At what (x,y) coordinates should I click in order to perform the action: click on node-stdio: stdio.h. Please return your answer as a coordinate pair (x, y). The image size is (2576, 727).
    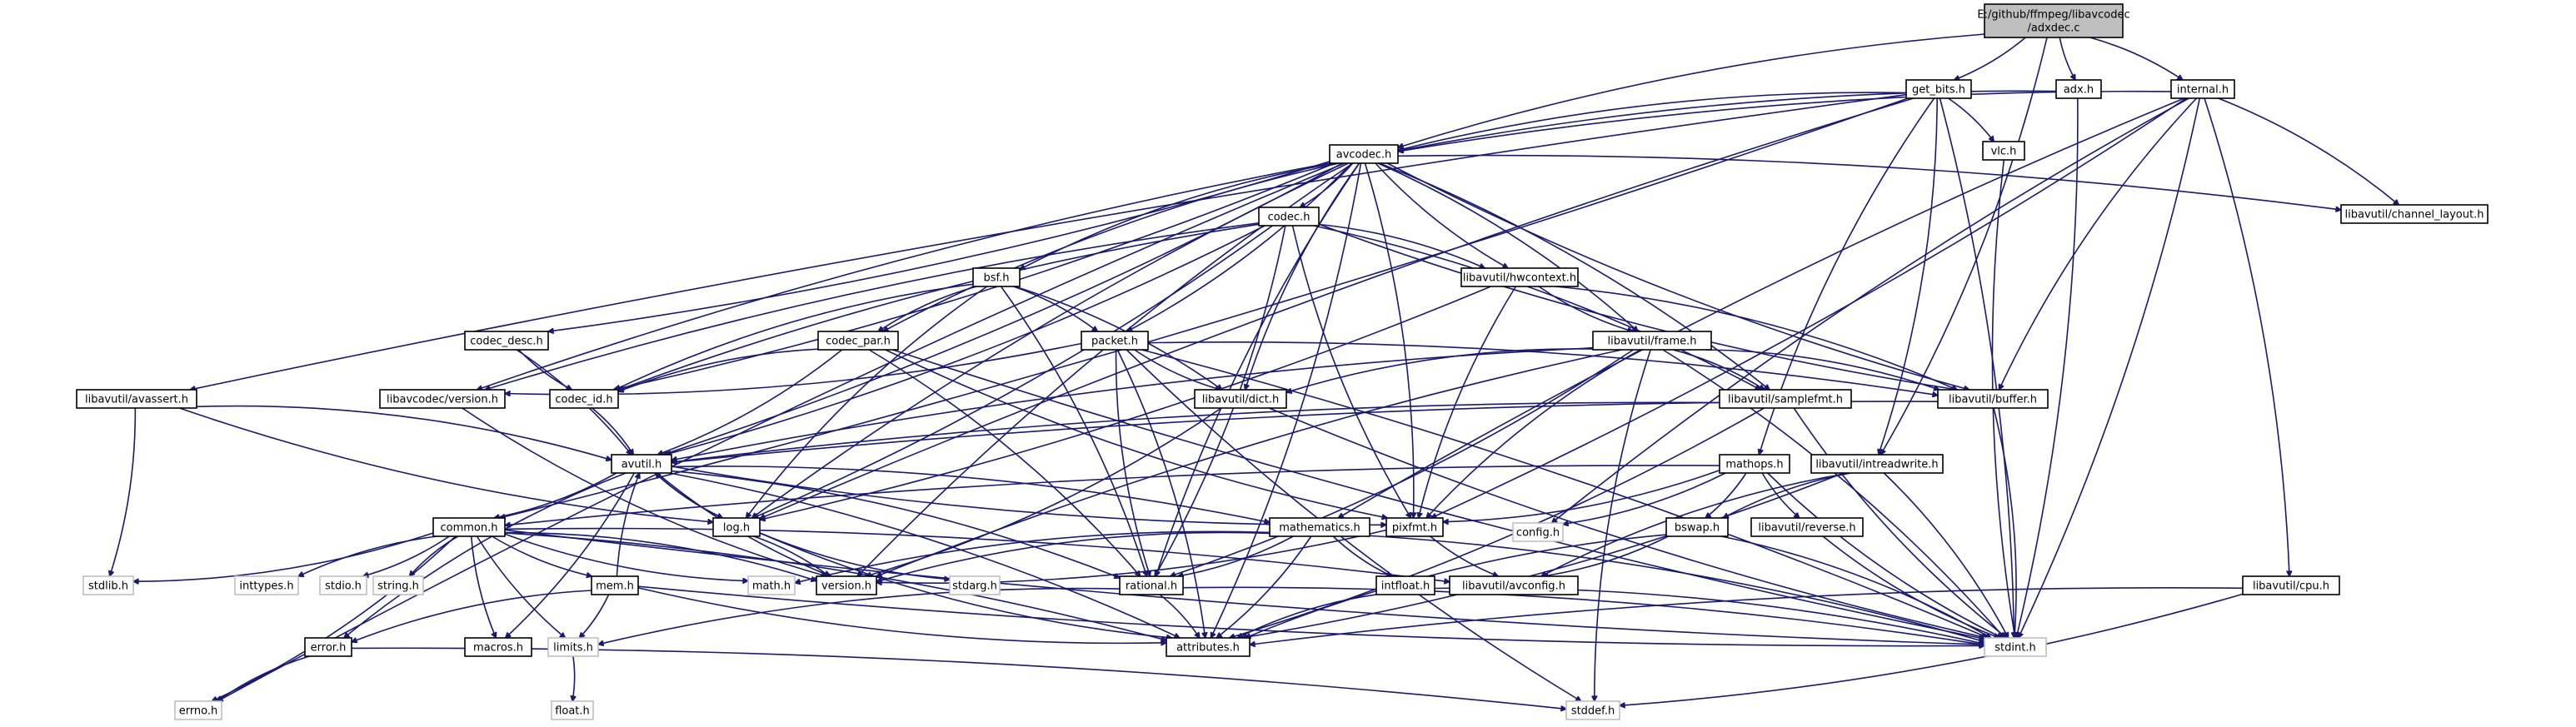
    Looking at the image, I should click on (343, 585).